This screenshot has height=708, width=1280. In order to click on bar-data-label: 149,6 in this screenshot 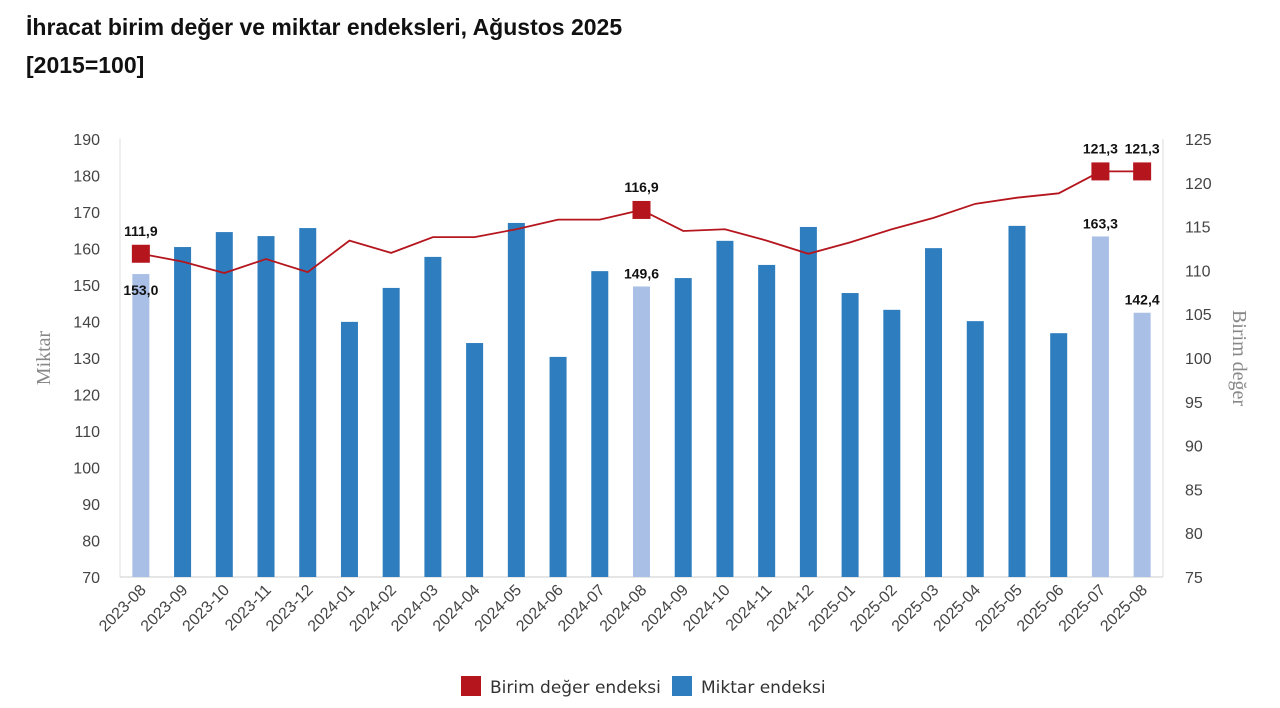, I will do `click(641, 273)`.